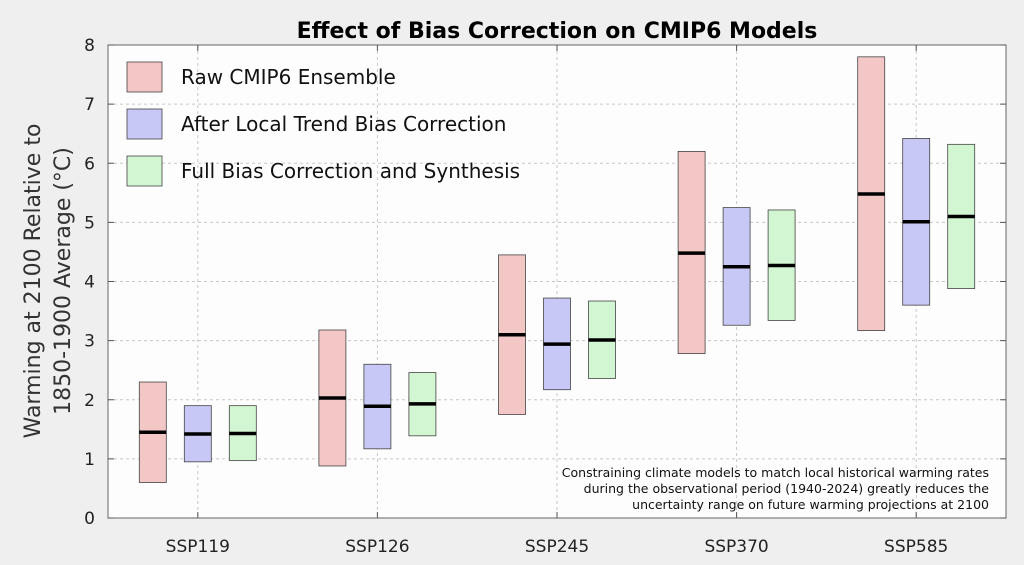 This screenshot has height=565, width=1024. What do you see at coordinates (89, 283) in the screenshot?
I see `y-tick-label: 4` at bounding box center [89, 283].